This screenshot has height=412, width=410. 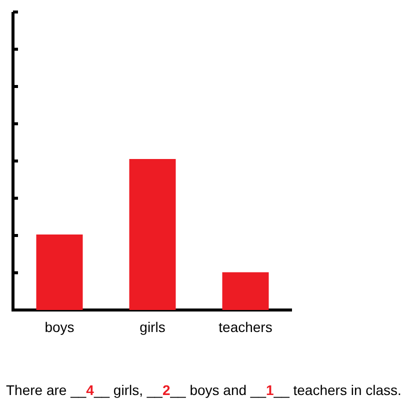 I want to click on x-tick-label: girls, so click(x=153, y=327).